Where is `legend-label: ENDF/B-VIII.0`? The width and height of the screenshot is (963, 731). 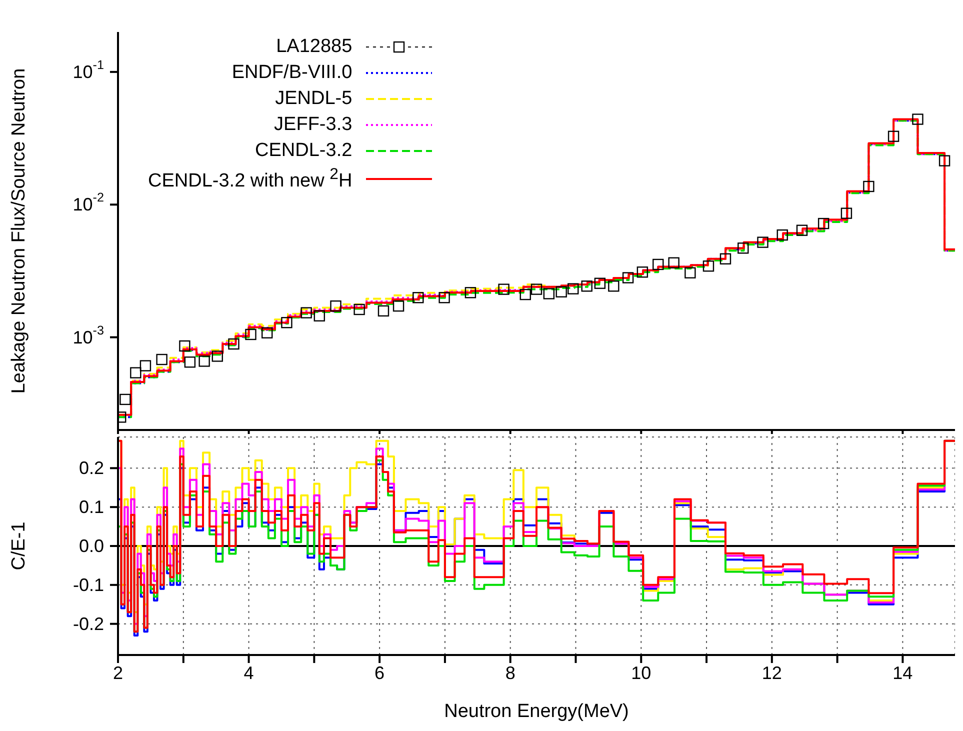
legend-label: ENDF/B-VIII.0 is located at coordinates (291, 73).